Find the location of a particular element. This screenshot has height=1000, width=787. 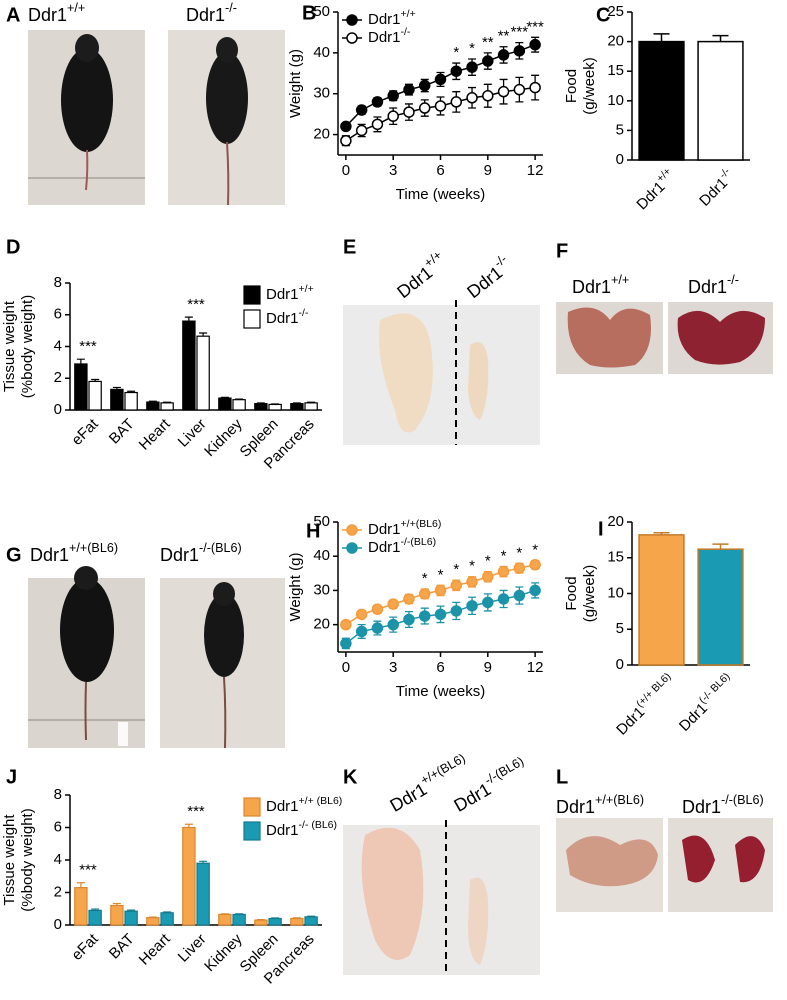

x-tick-label: 0 is located at coordinates (346, 170).